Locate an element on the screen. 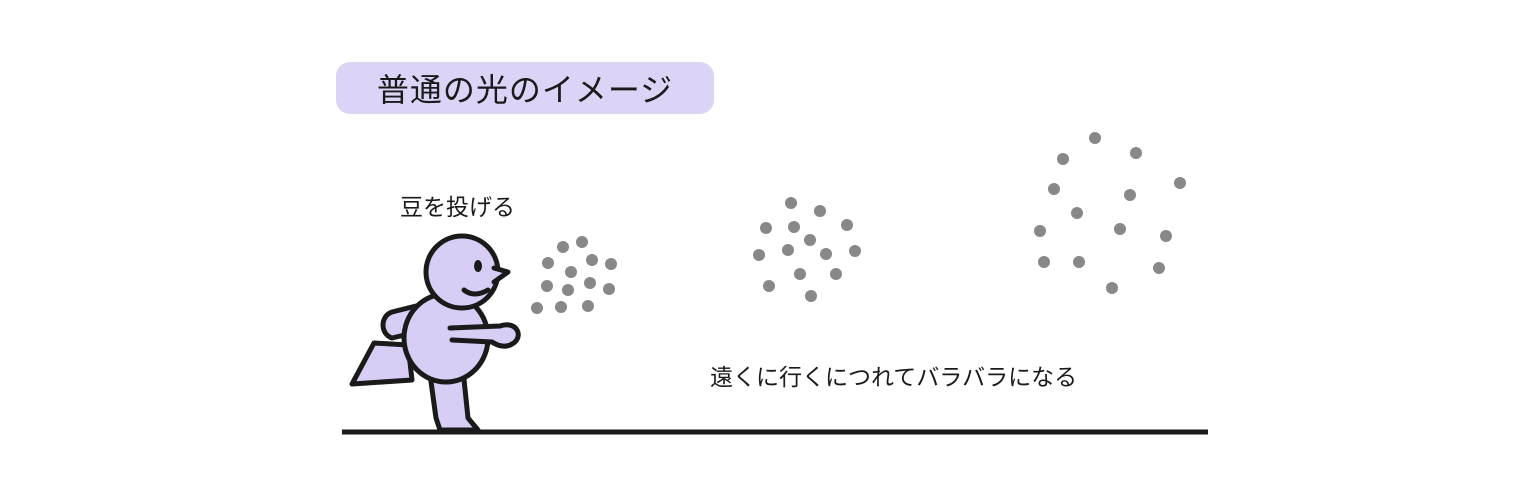 Image resolution: width=1536 pixels, height=501 pixels. back-leg is located at coordinates (382, 363).